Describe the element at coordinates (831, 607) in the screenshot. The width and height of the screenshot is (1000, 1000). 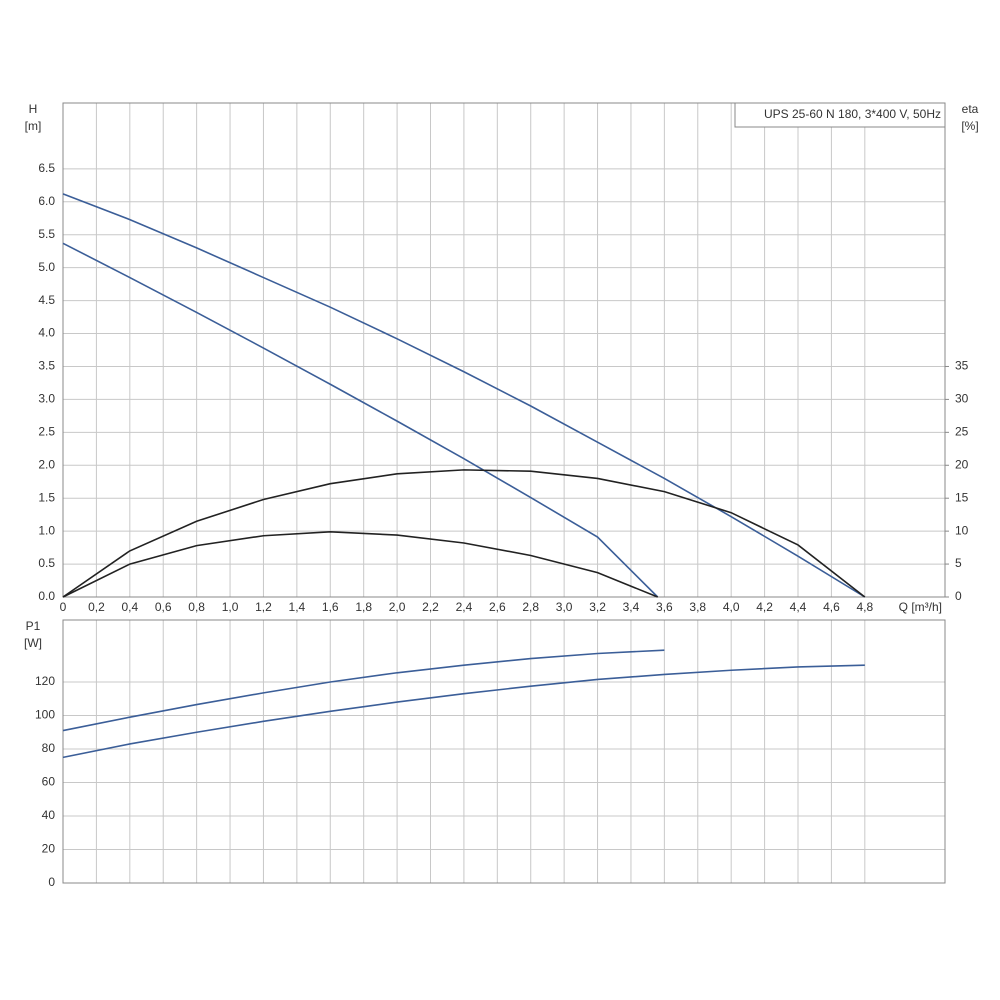
I see `x-tick-label: 4,6` at that location.